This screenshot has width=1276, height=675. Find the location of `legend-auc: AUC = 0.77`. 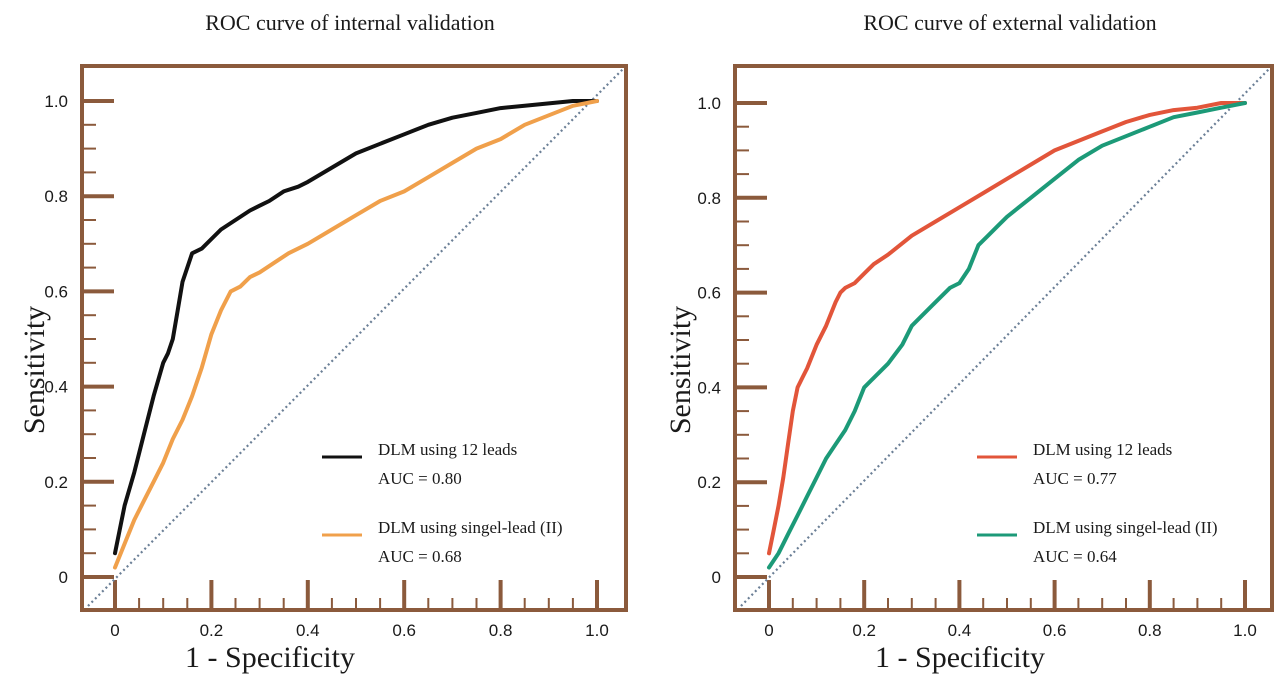

legend-auc: AUC = 0.77 is located at coordinates (1075, 478).